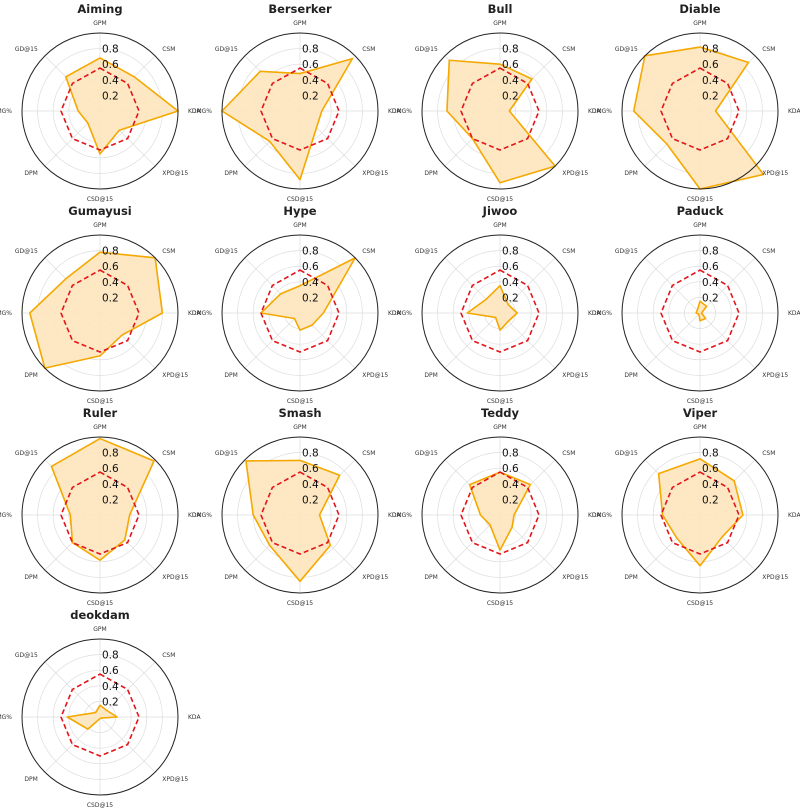 The image size is (800, 808). I want to click on chart-title: Berserker, so click(300, 9).